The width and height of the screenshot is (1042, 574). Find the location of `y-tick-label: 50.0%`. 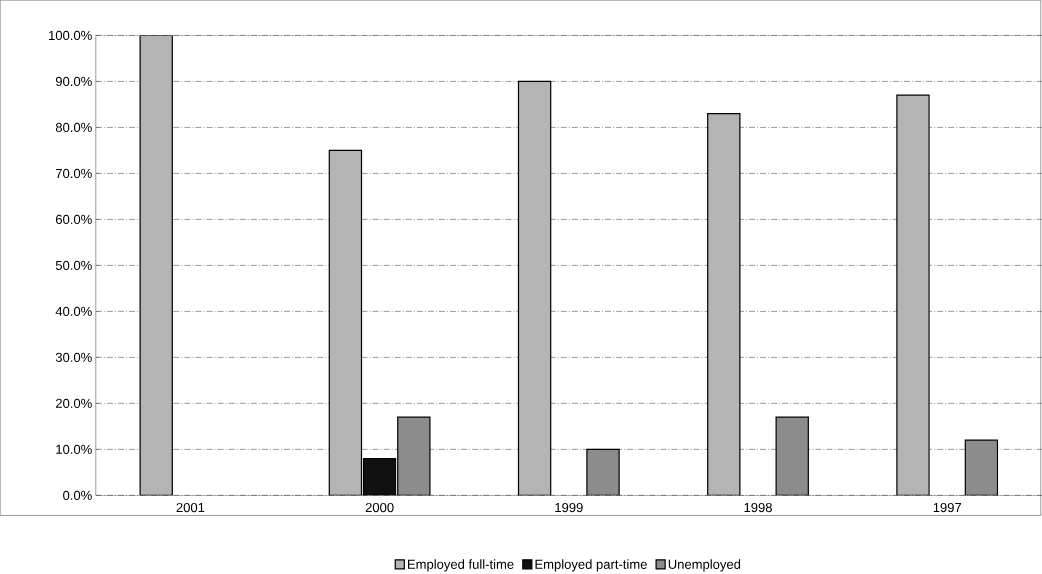

y-tick-label: 50.0% is located at coordinates (73, 265).